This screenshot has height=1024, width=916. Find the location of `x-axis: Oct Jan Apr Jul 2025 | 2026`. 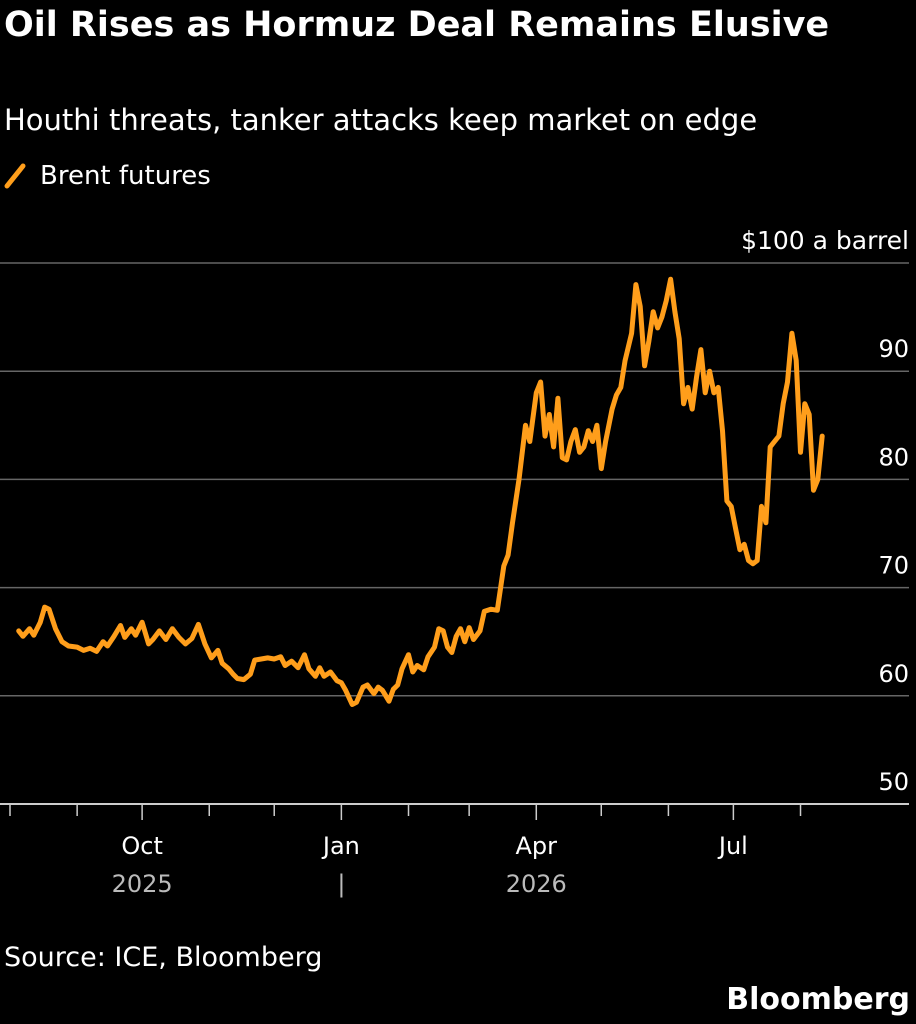

x-axis: Oct Jan Apr Jul 2025 | 2026 is located at coordinates (405, 851).